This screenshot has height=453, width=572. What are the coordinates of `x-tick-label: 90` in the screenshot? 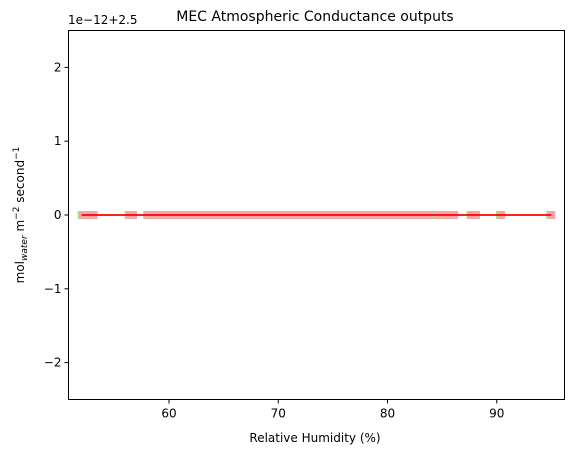 It's located at (496, 414).